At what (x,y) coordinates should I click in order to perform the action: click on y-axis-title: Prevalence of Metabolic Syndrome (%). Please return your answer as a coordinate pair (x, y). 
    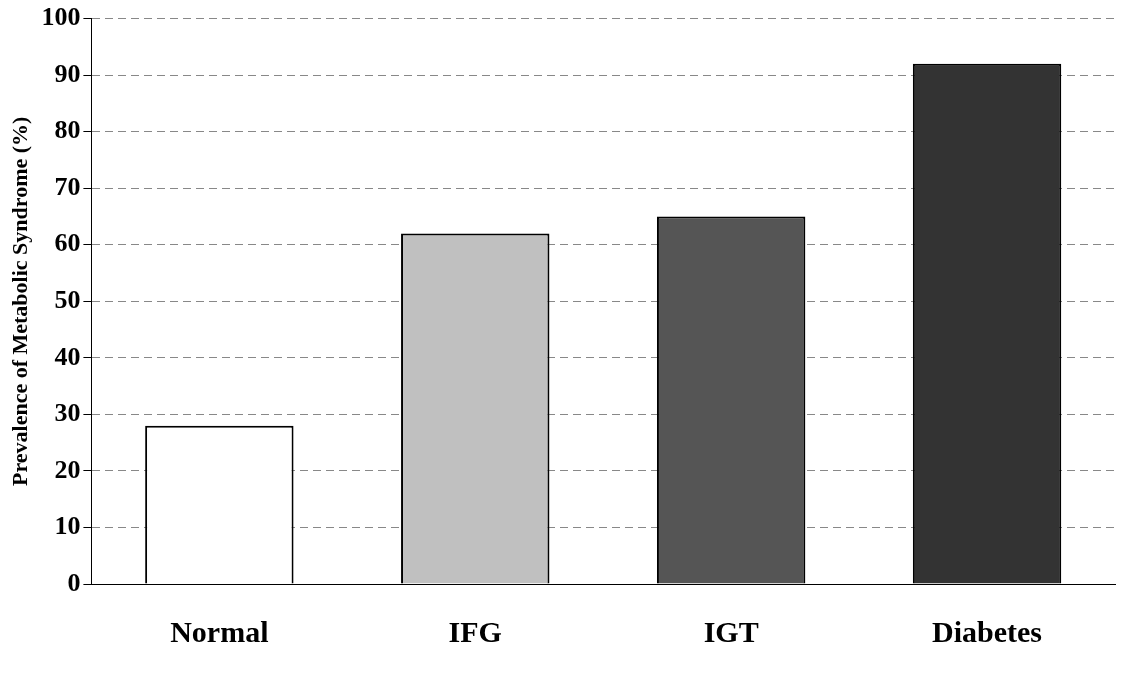
    Looking at the image, I should click on (19, 301).